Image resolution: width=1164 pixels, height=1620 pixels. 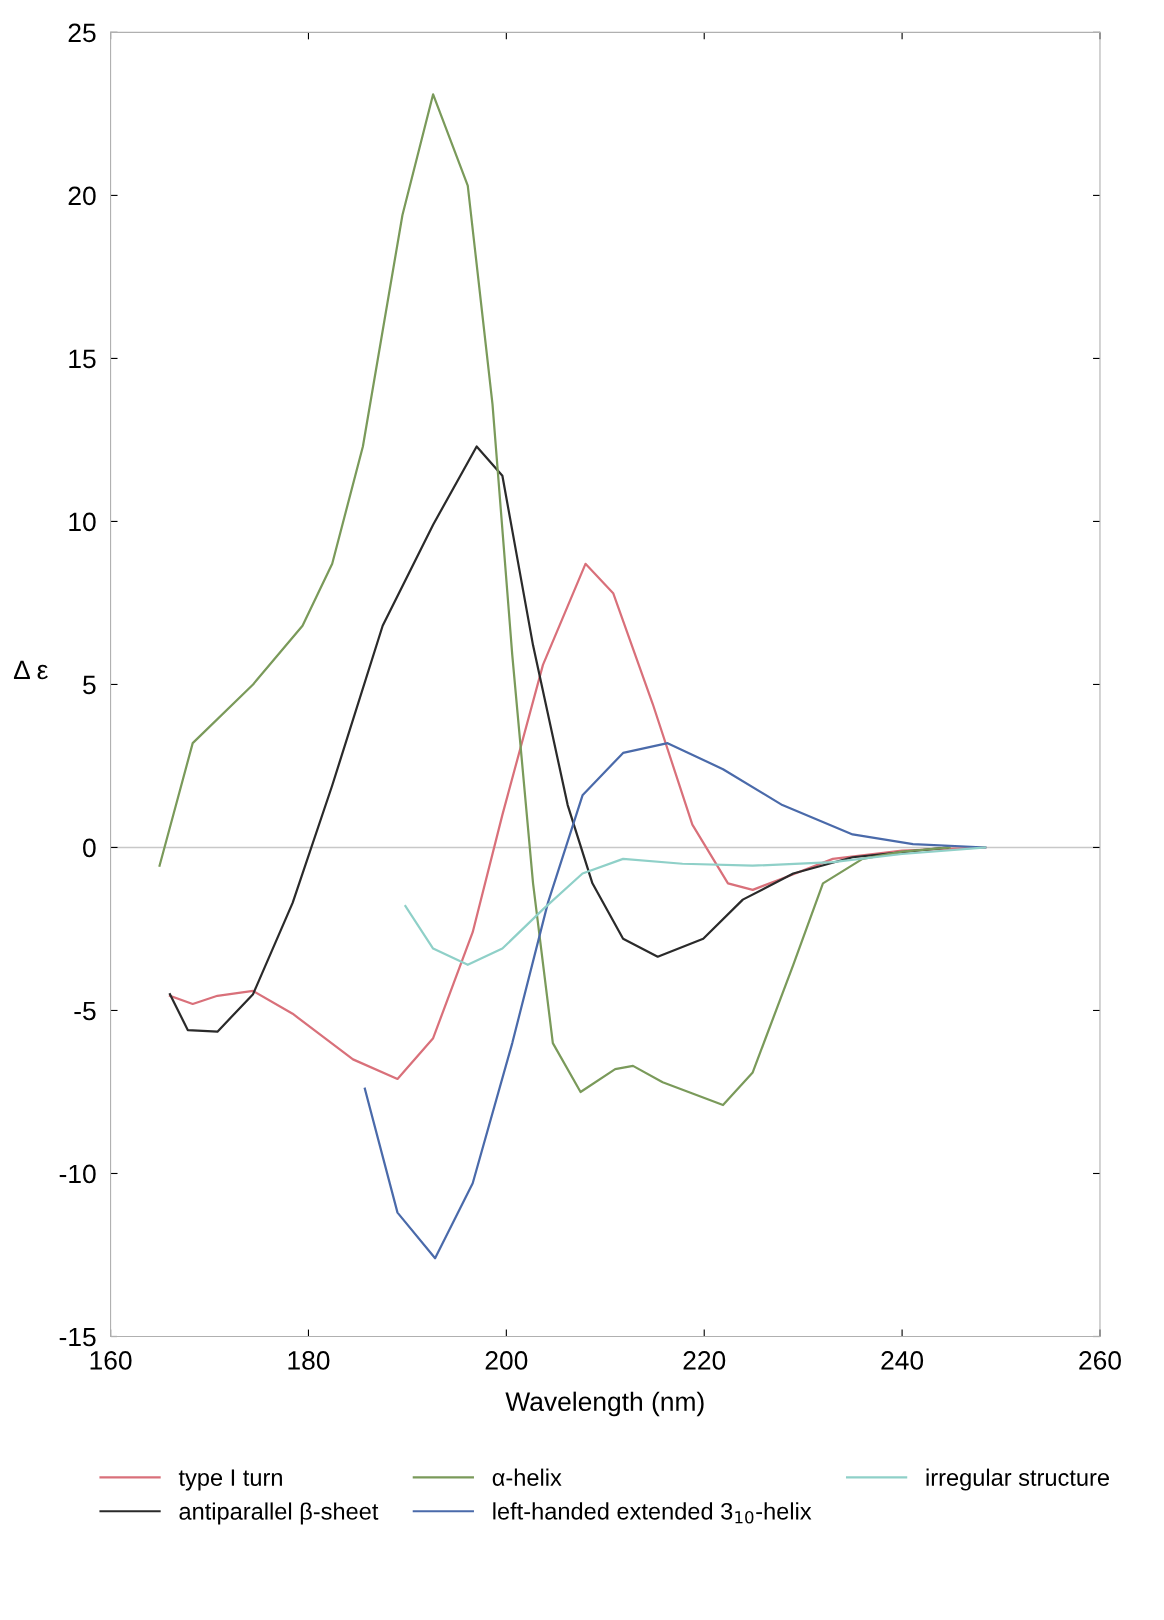 I want to click on y-tick-label: 5, so click(x=89, y=685).